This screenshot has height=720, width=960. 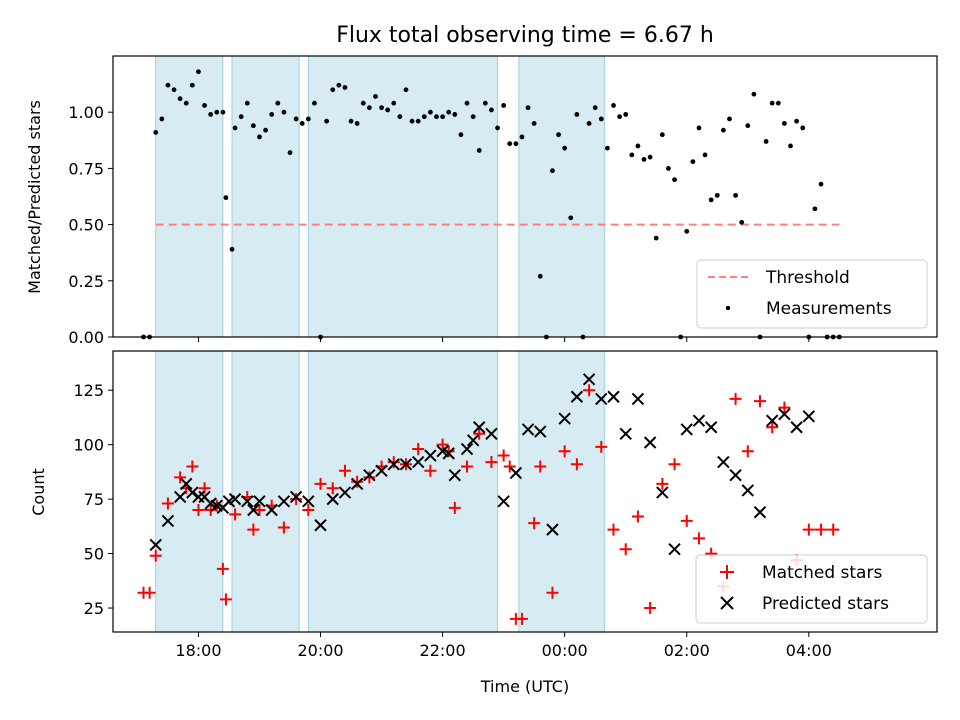 I want to click on bottom-y-tick-label: 50, so click(x=94, y=554).